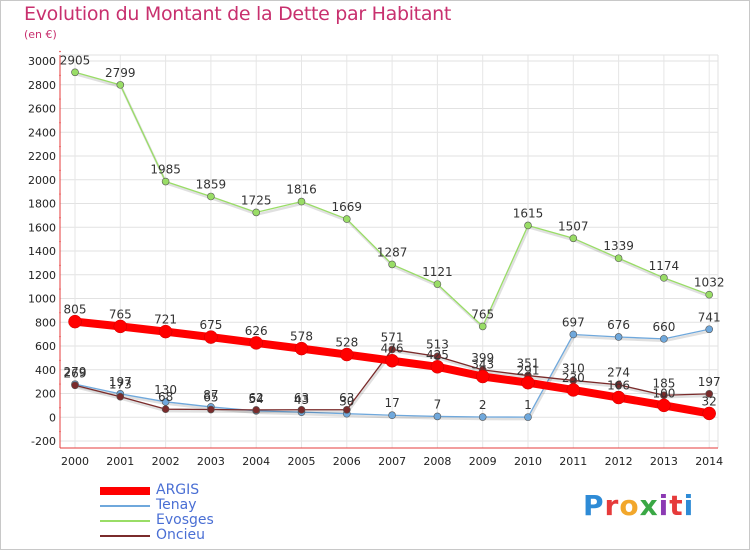 The width and height of the screenshot is (750, 550). Describe the element at coordinates (42, 61) in the screenshot. I see `y-tick-label: 3000` at that location.